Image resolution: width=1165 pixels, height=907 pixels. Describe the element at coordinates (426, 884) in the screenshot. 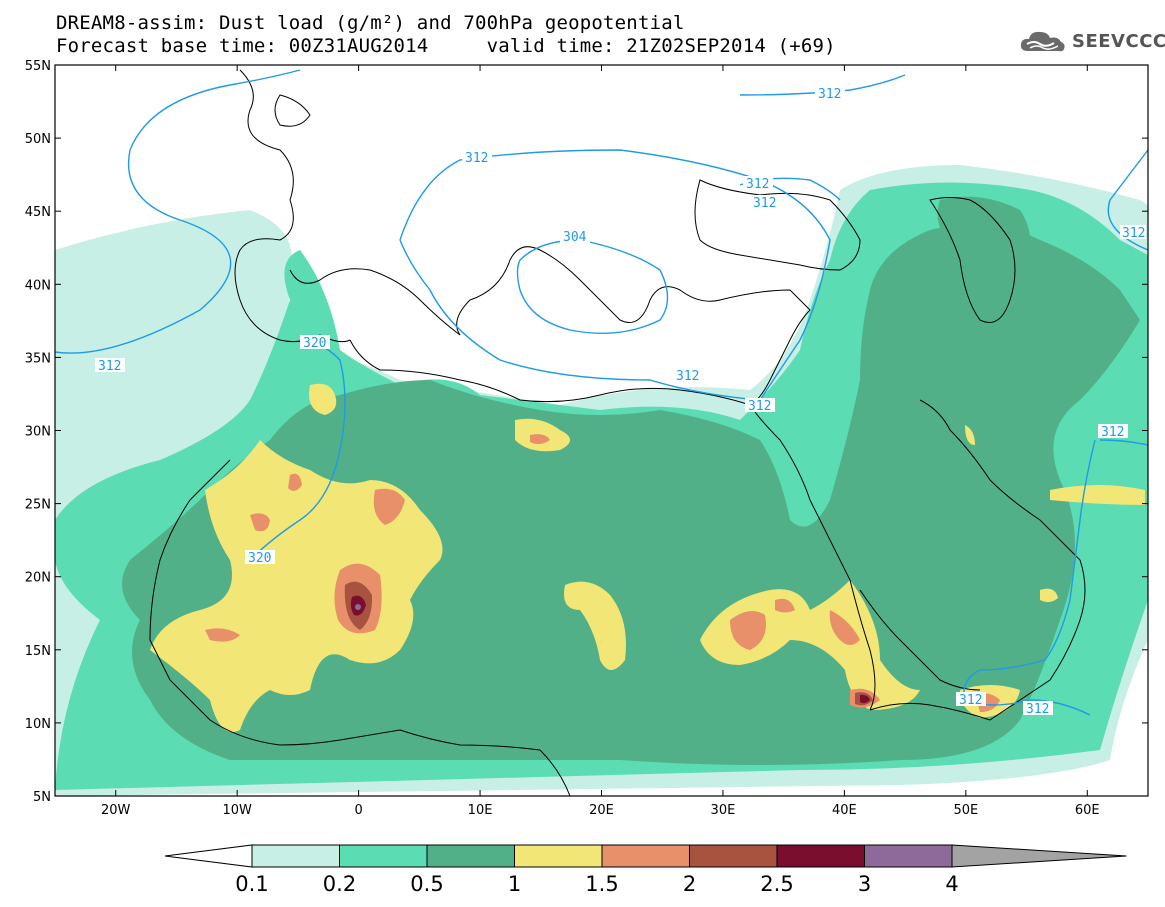

I see `colorbar-level-label: 0.5` at that location.